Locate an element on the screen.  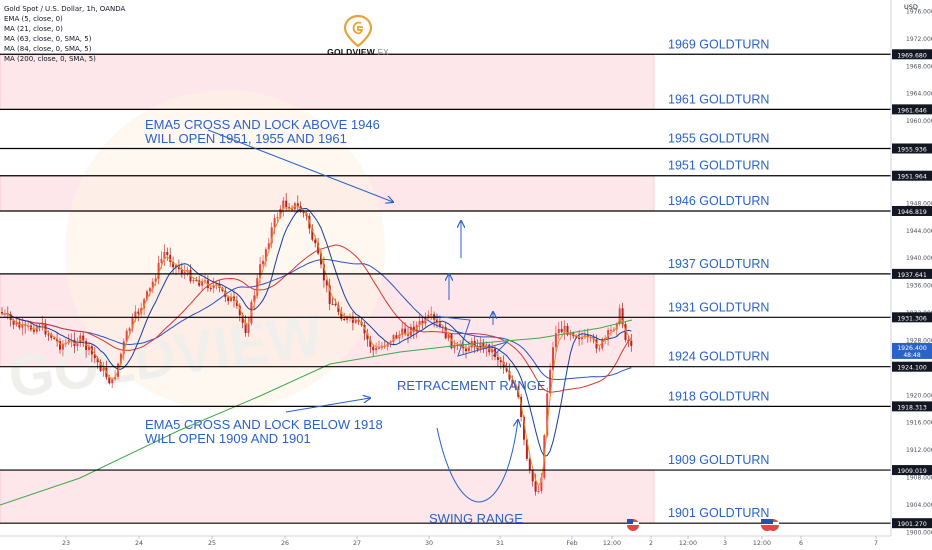
symbol-title: Gold Spot / U.S. Dollar, 1h, OANDA is located at coordinates (65, 9).